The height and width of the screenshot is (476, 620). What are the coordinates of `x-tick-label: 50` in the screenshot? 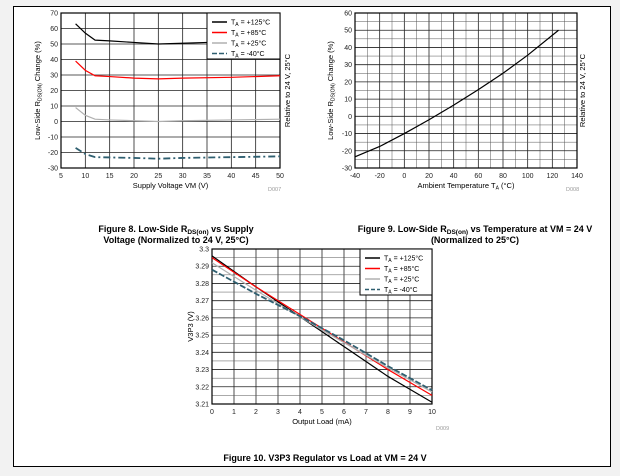 It's located at (280, 176).